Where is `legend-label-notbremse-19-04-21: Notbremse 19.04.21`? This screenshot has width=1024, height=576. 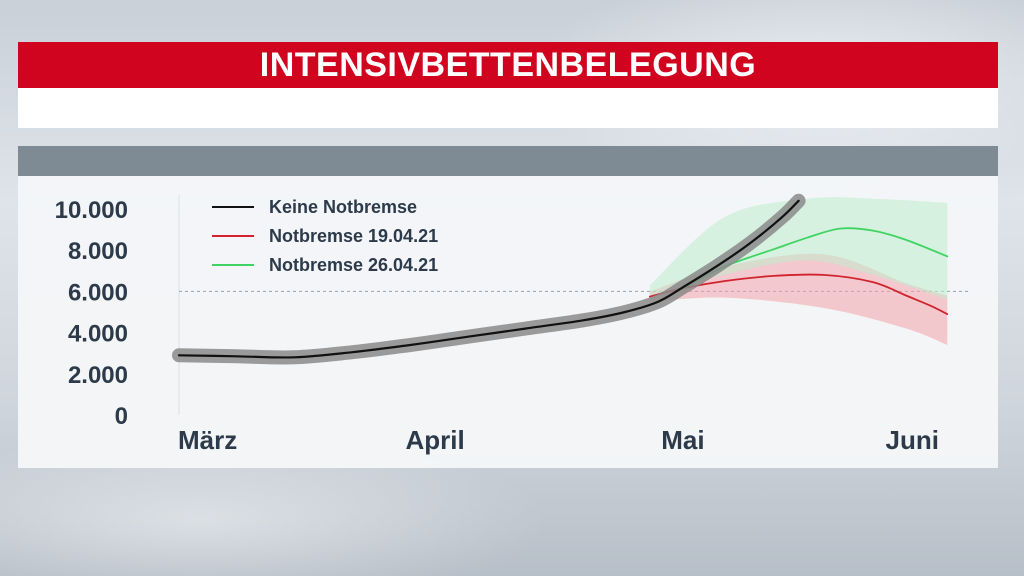
legend-label-notbremse-19-04-21: Notbremse 19.04.21 is located at coordinates (353, 236).